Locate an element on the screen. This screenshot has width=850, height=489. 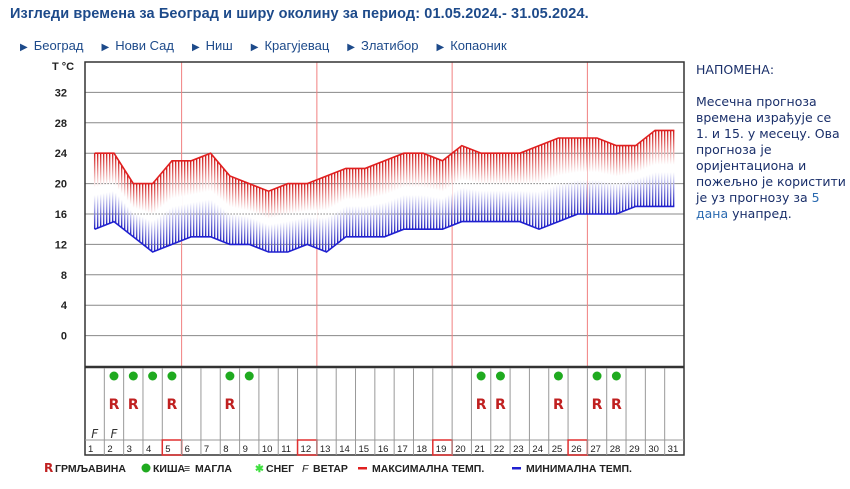
day-label: 20 is located at coordinates (460, 449).